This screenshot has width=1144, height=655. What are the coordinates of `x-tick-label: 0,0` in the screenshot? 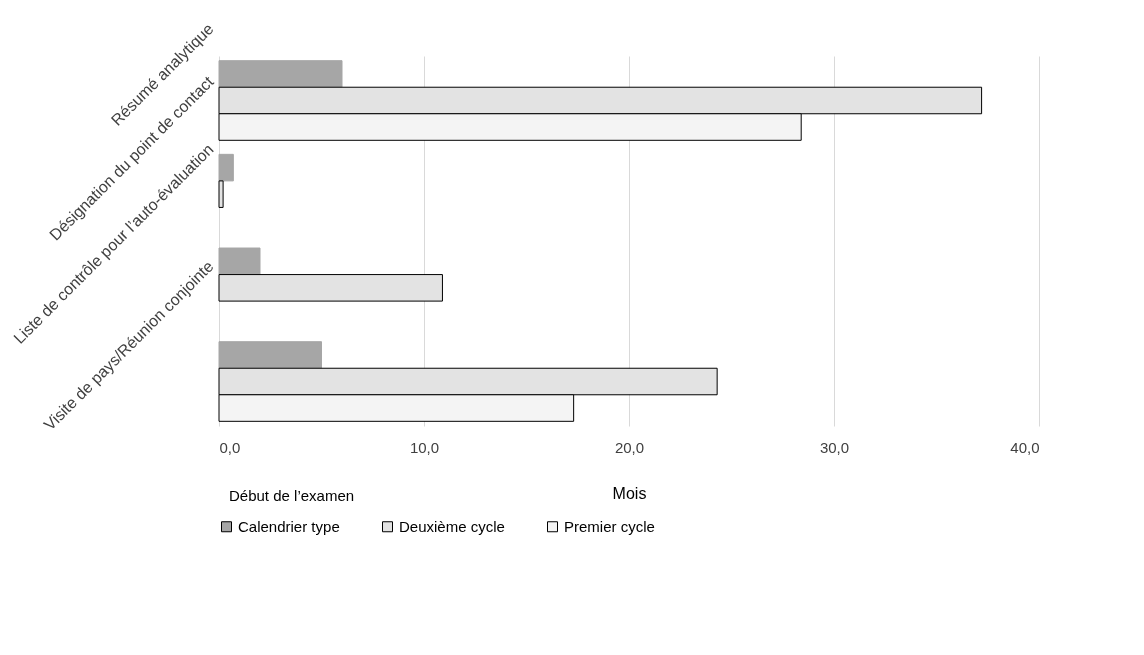 It's located at (230, 447).